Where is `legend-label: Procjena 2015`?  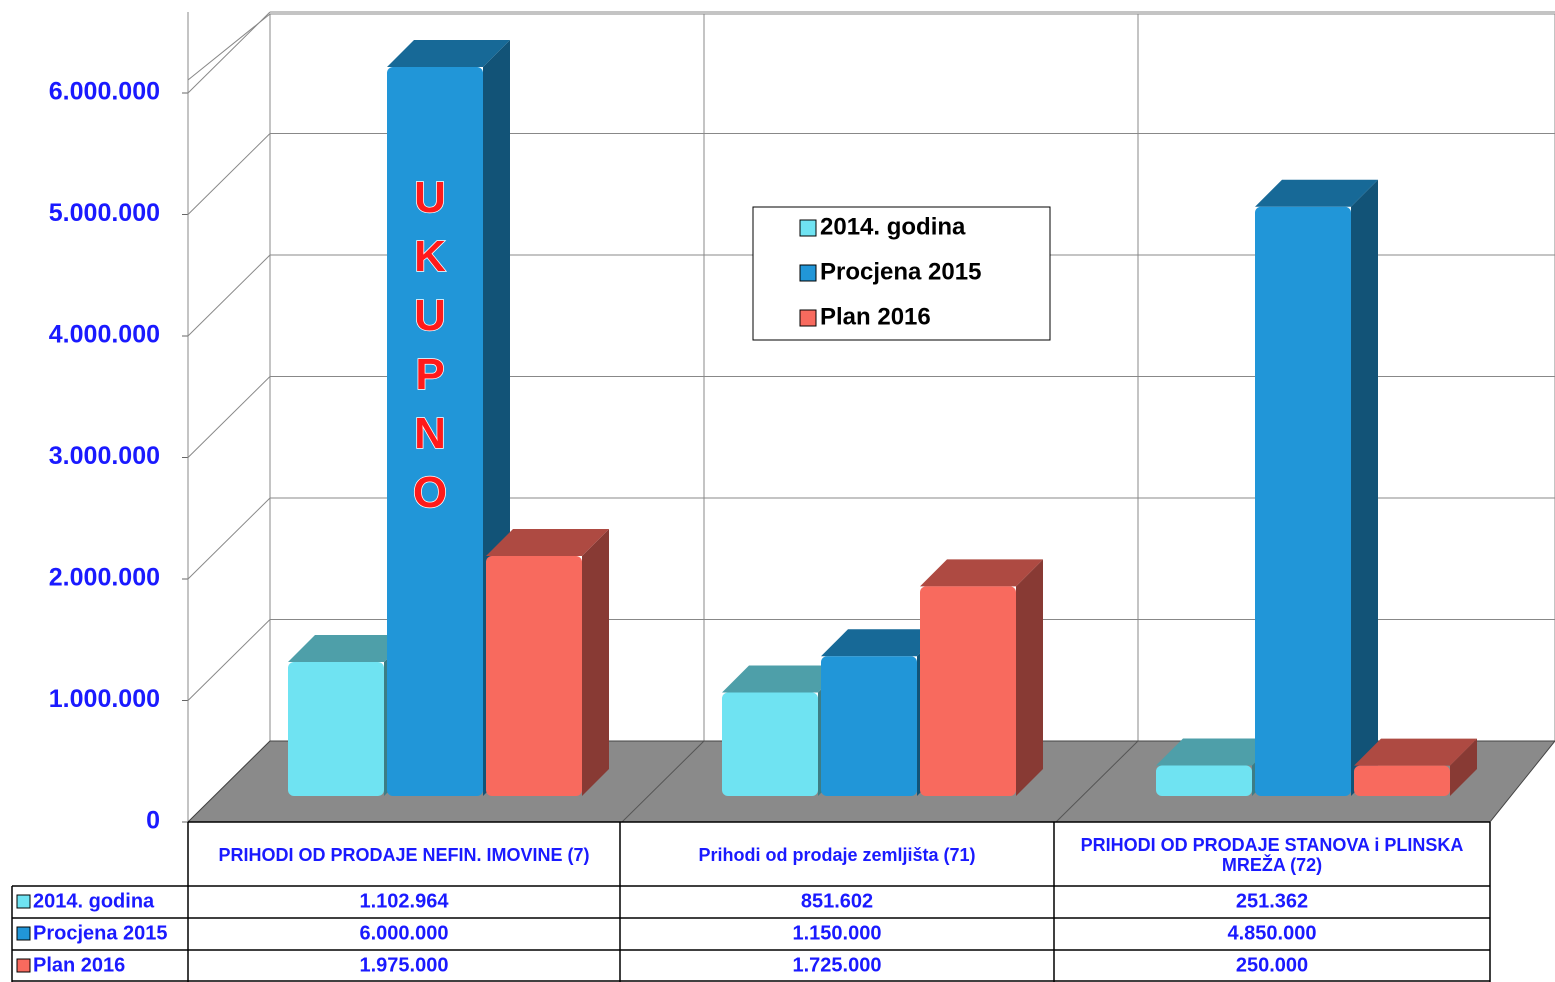 legend-label: Procjena 2015 is located at coordinates (900, 271).